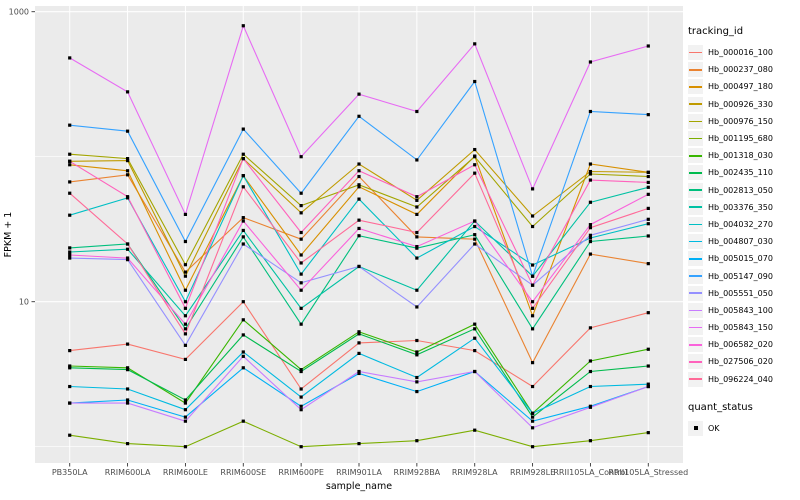  Describe the element at coordinates (740, 156) in the screenshot. I see `legend-item-label: Hb_001318_030` at that location.